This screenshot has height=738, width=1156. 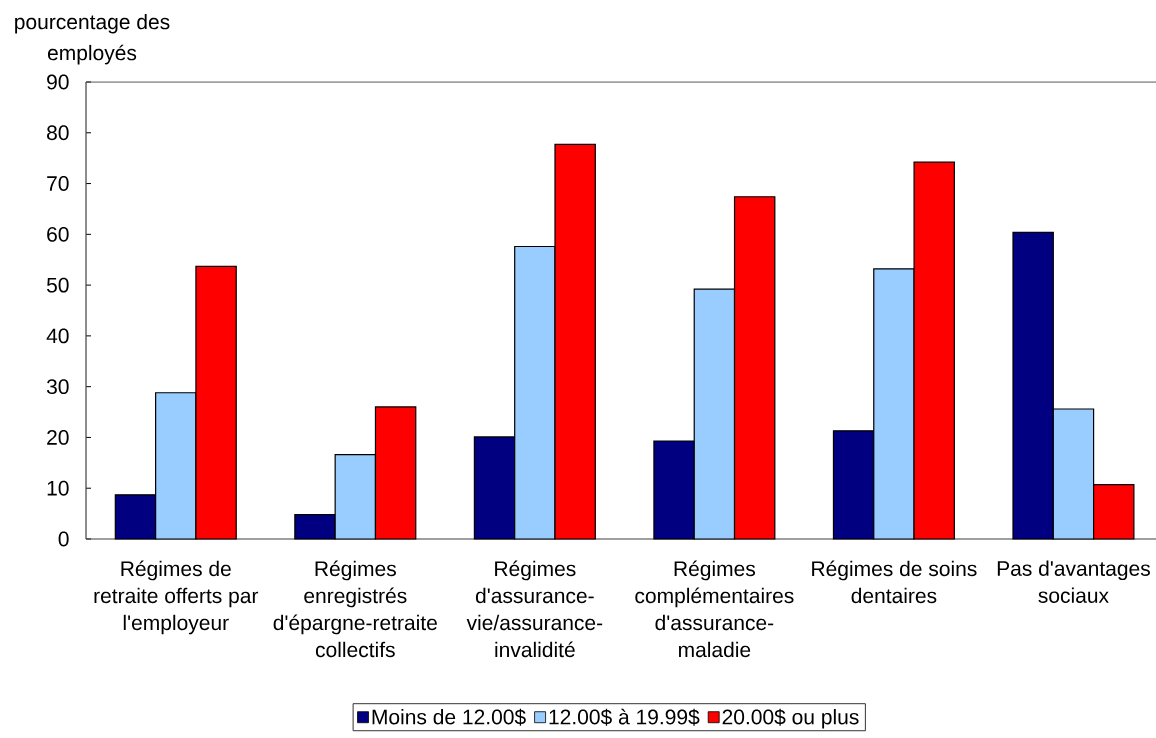 I want to click on legend-label: 20.00$ ou plus, so click(x=790, y=718).